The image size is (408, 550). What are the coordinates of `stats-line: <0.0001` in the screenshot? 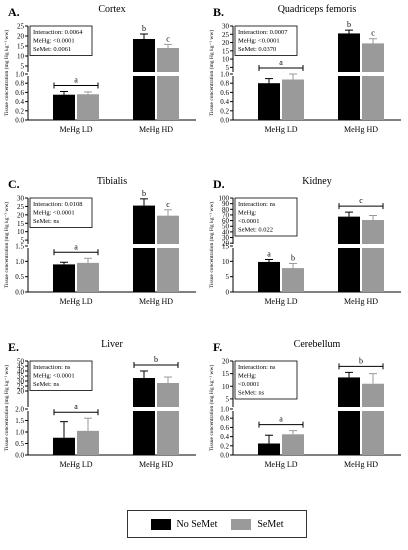 It's located at (249, 384).